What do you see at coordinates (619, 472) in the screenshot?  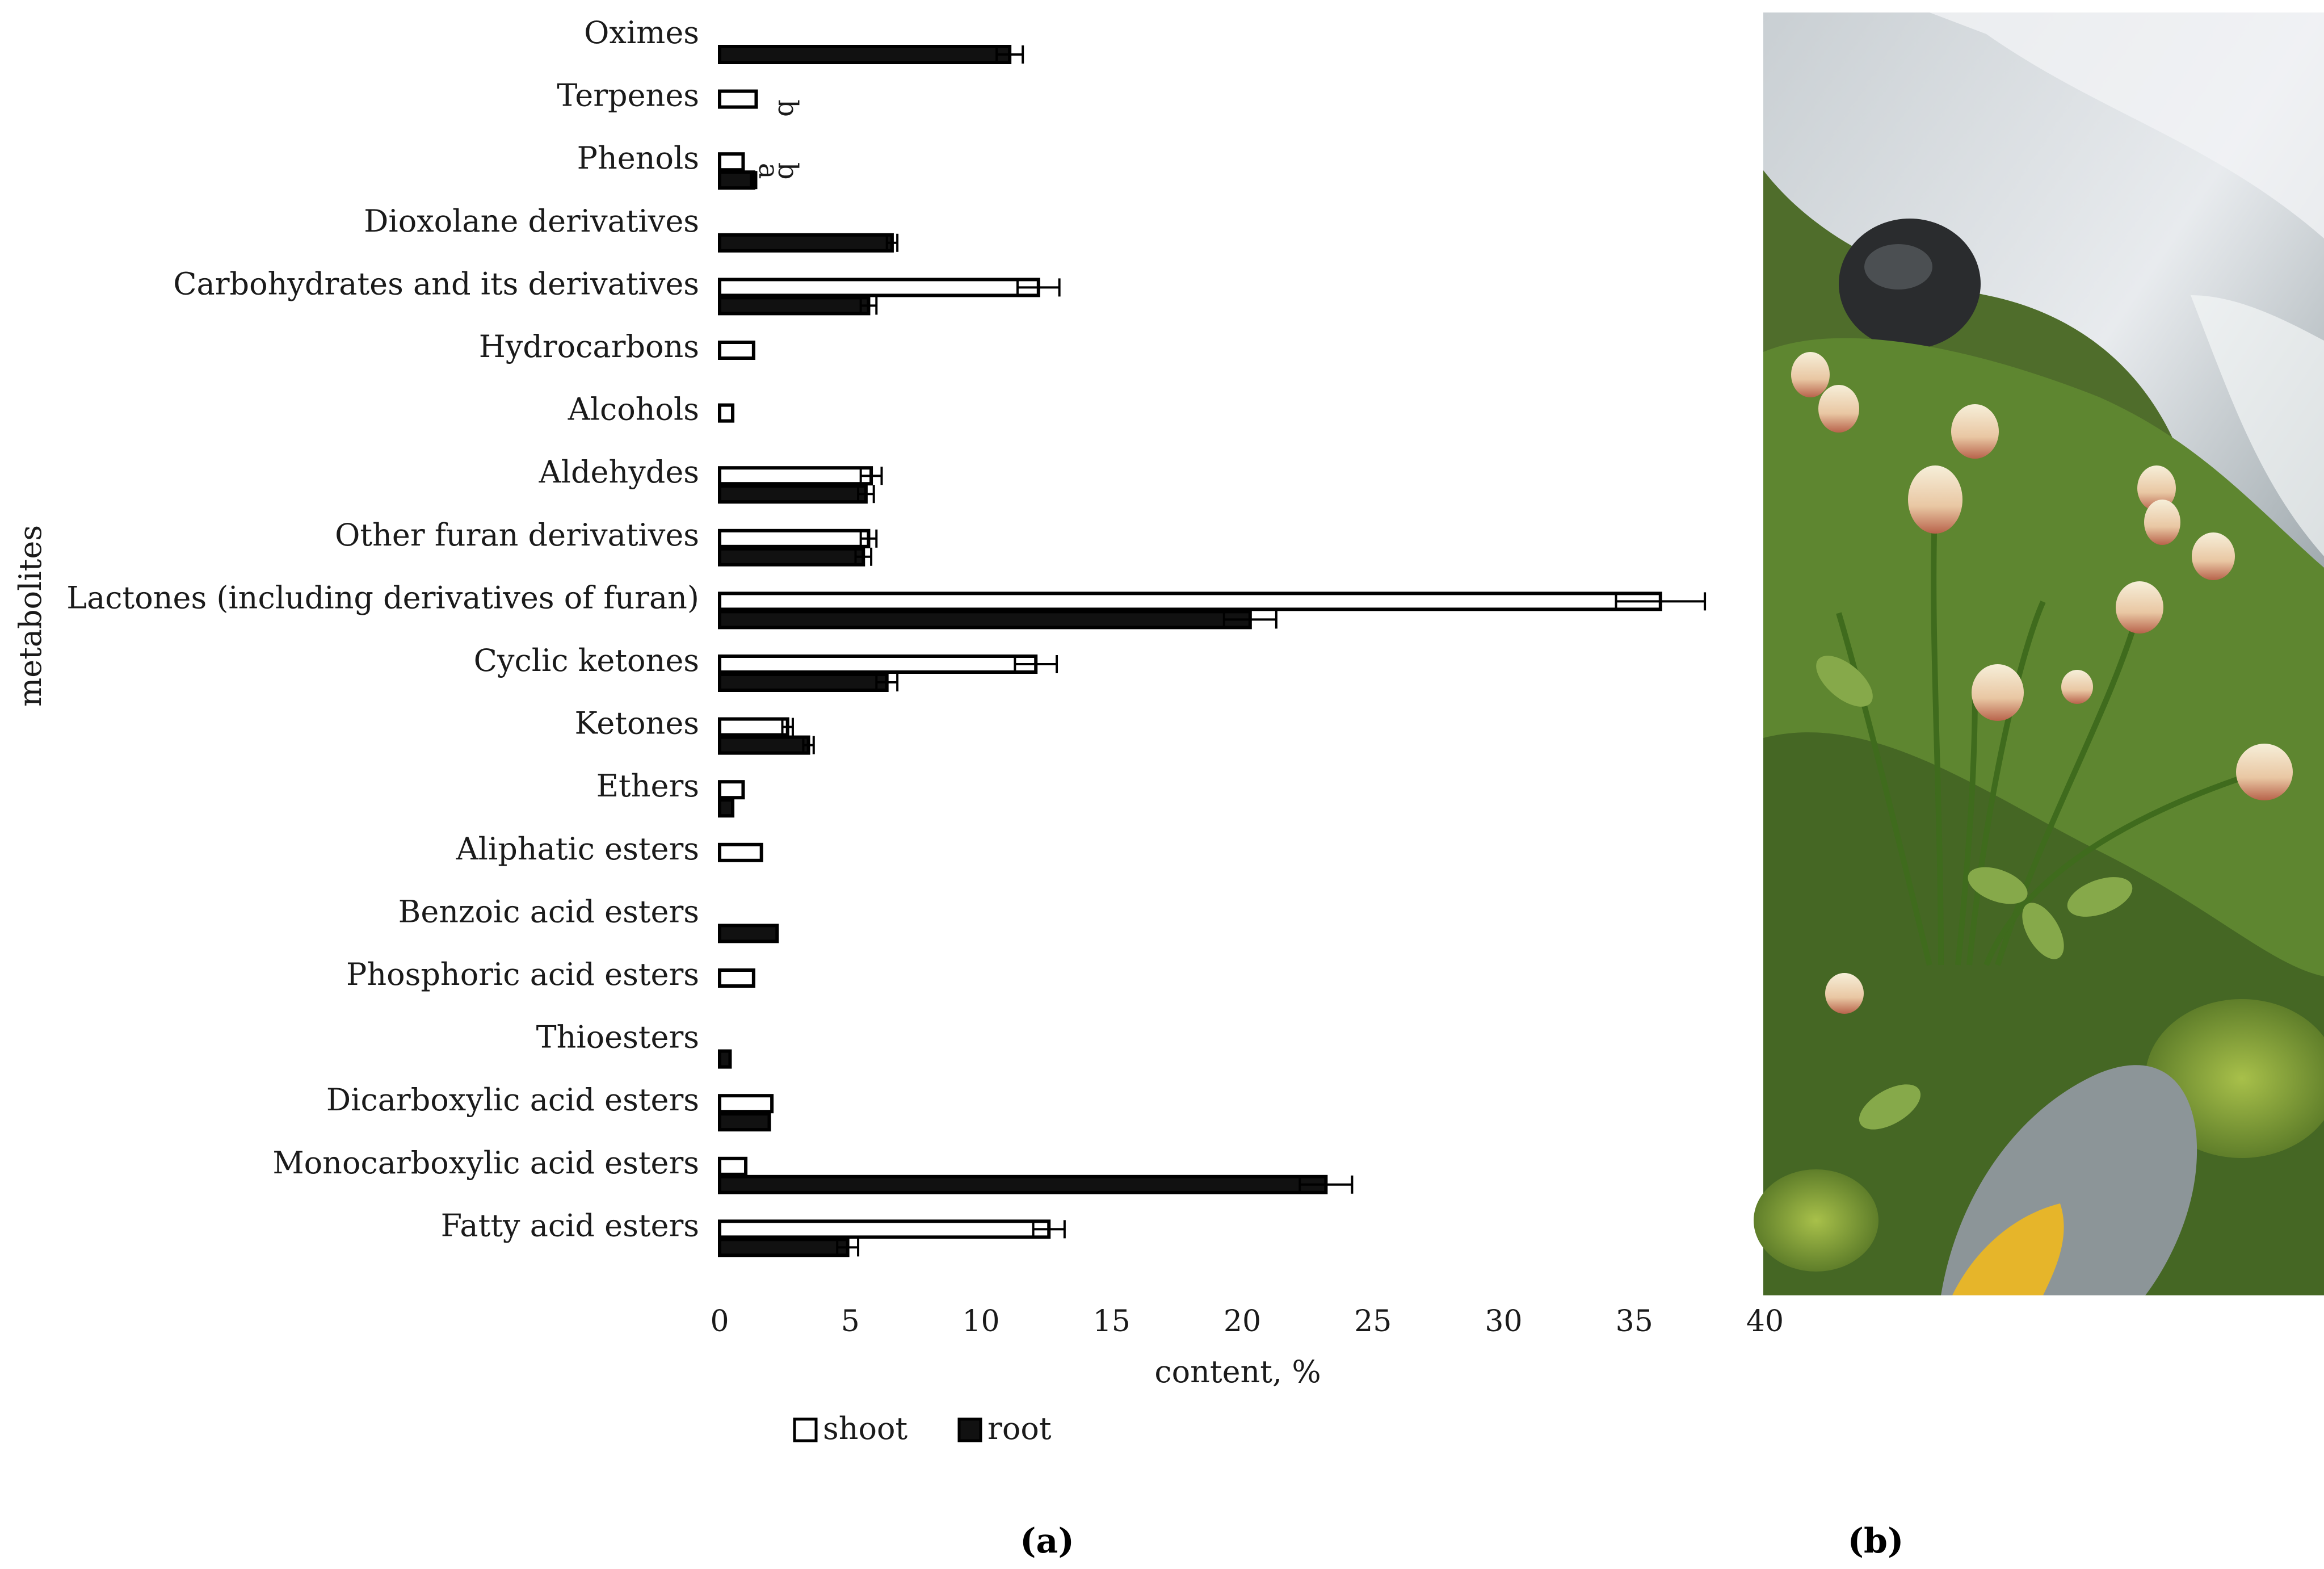 I see `category-label-aldehydes: Aldehydes` at bounding box center [619, 472].